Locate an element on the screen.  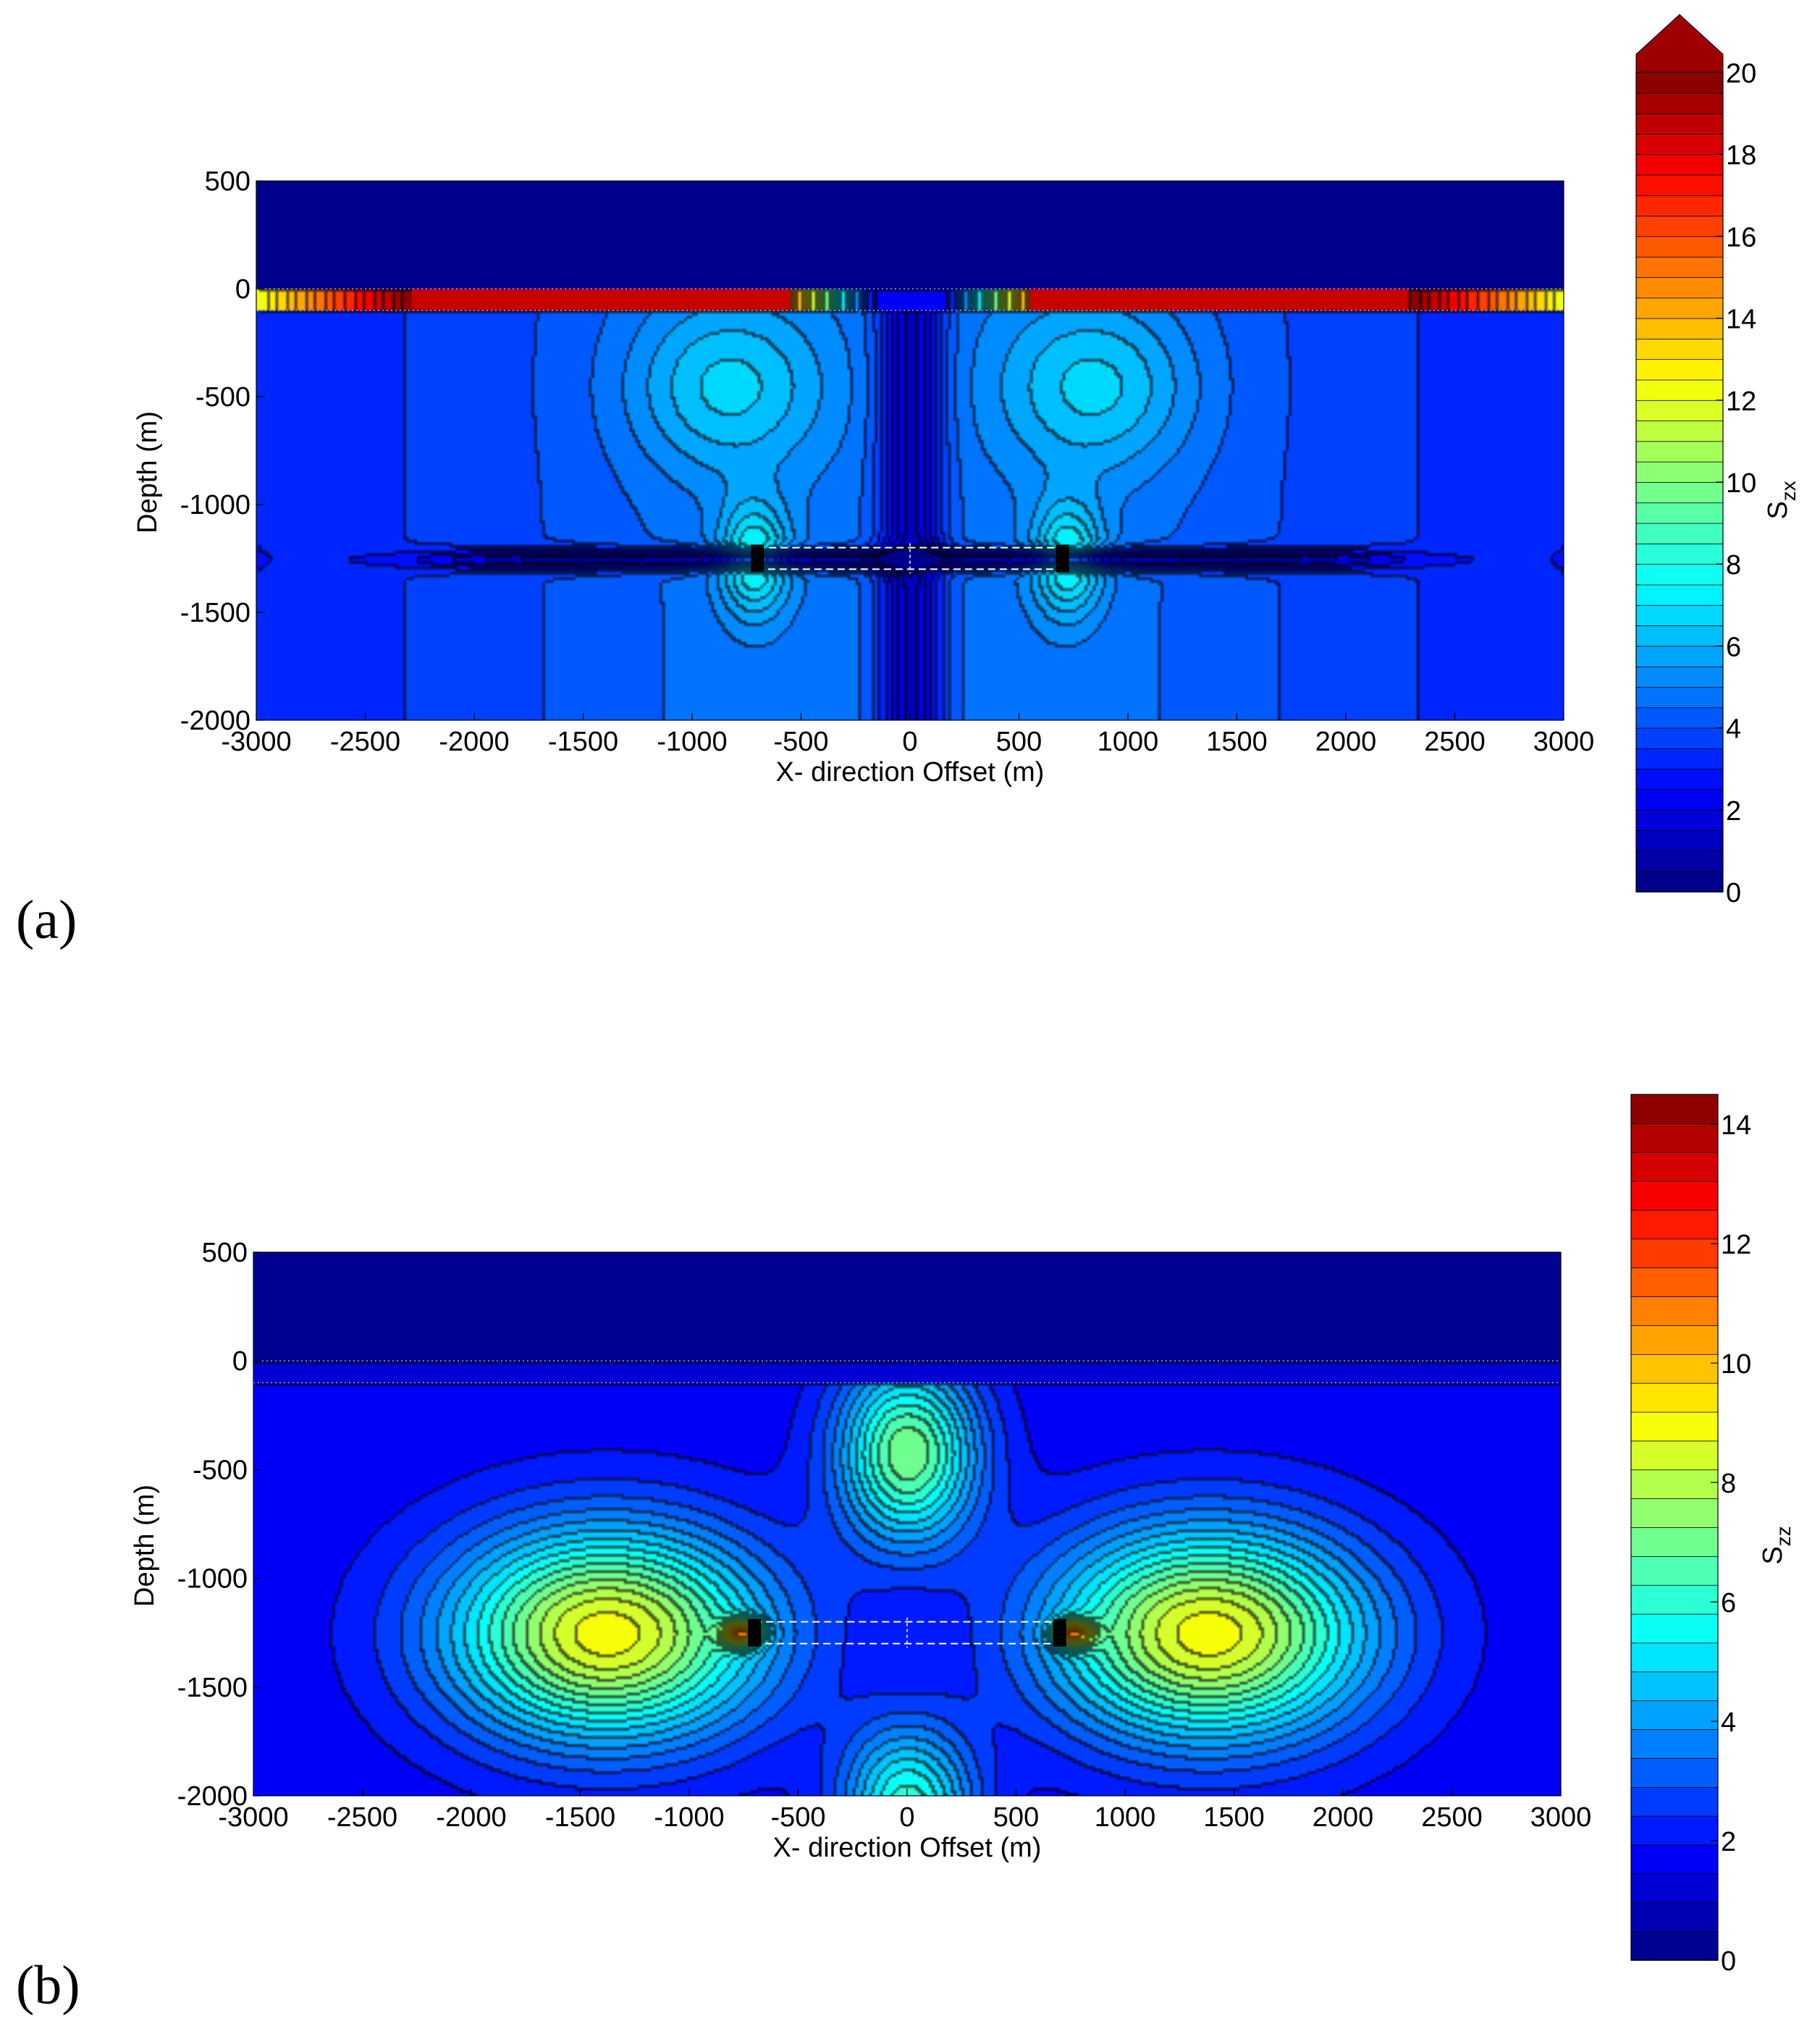
colorbar-tick-label: 4 is located at coordinates (1733, 729).